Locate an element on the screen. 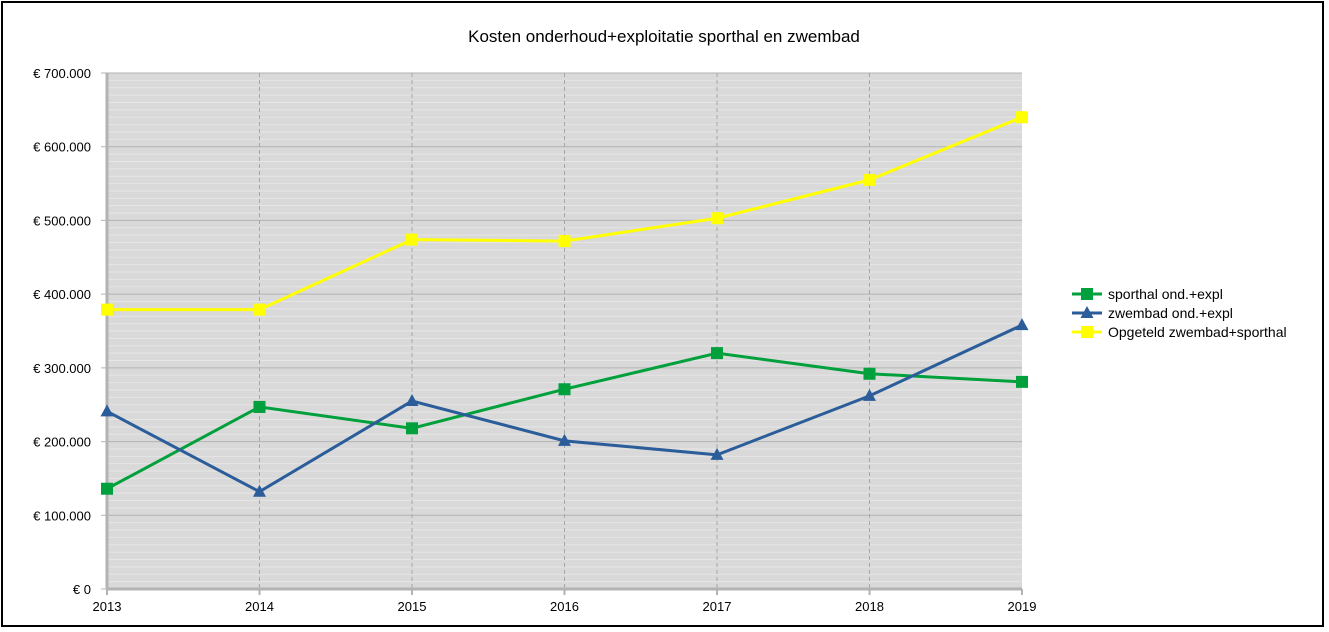 The height and width of the screenshot is (632, 1329). x-tick-label: 2019 is located at coordinates (1022, 606).